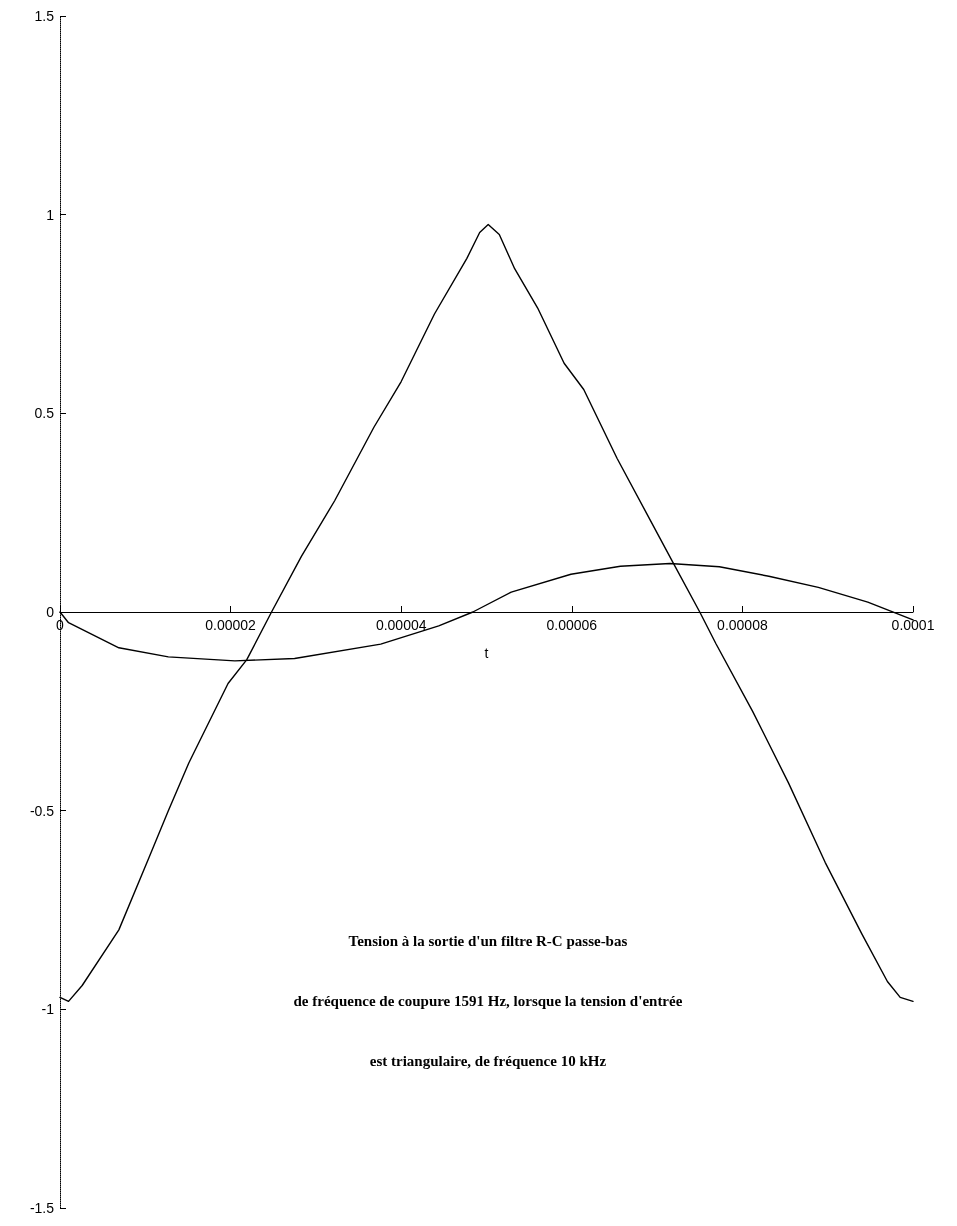 The image size is (957, 1226). What do you see at coordinates (401, 625) in the screenshot?
I see `x-tick-label: 0.00004` at bounding box center [401, 625].